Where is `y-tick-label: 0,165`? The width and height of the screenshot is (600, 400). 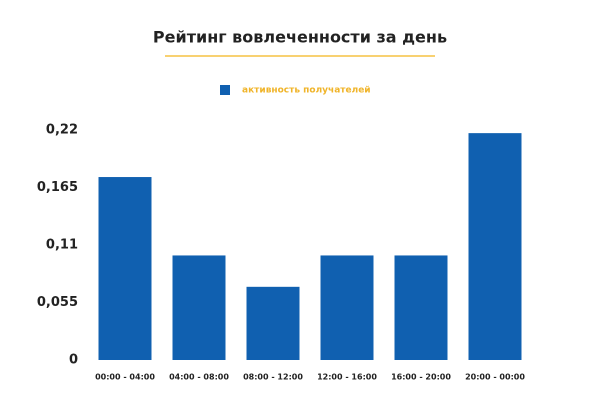 y-tick-label: 0,165 is located at coordinates (57, 187).